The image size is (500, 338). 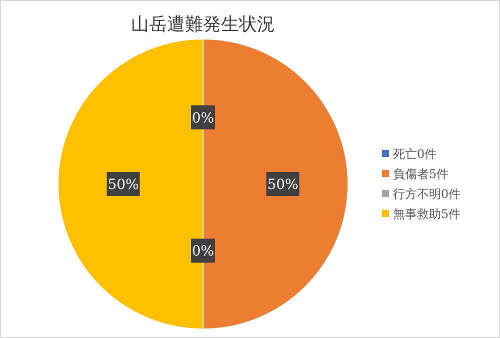 I want to click on legend-label: 死亡0件, so click(x=415, y=154).